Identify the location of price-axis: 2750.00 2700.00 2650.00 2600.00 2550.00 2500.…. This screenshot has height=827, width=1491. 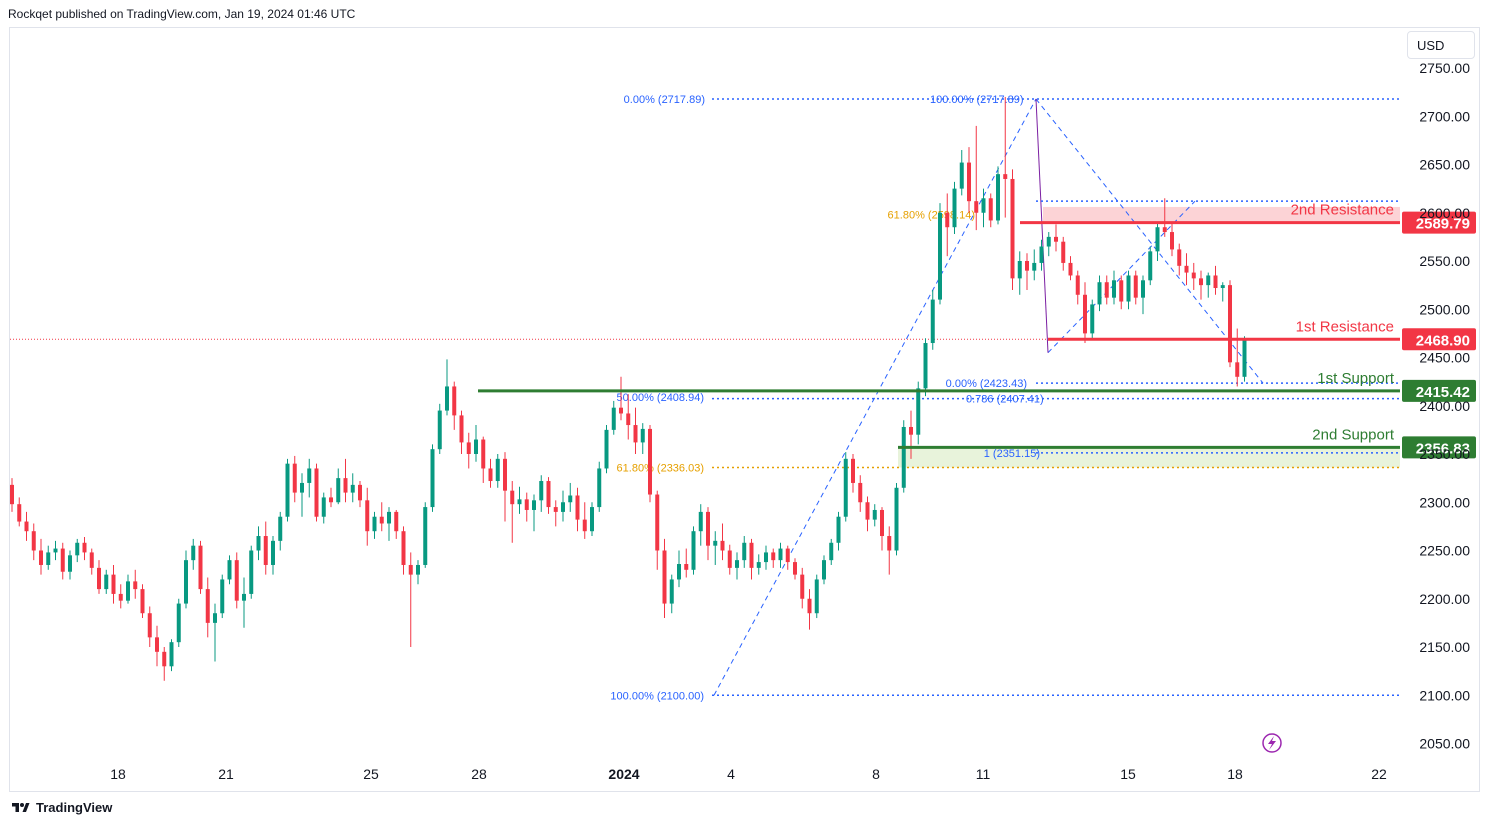
(1444, 406).